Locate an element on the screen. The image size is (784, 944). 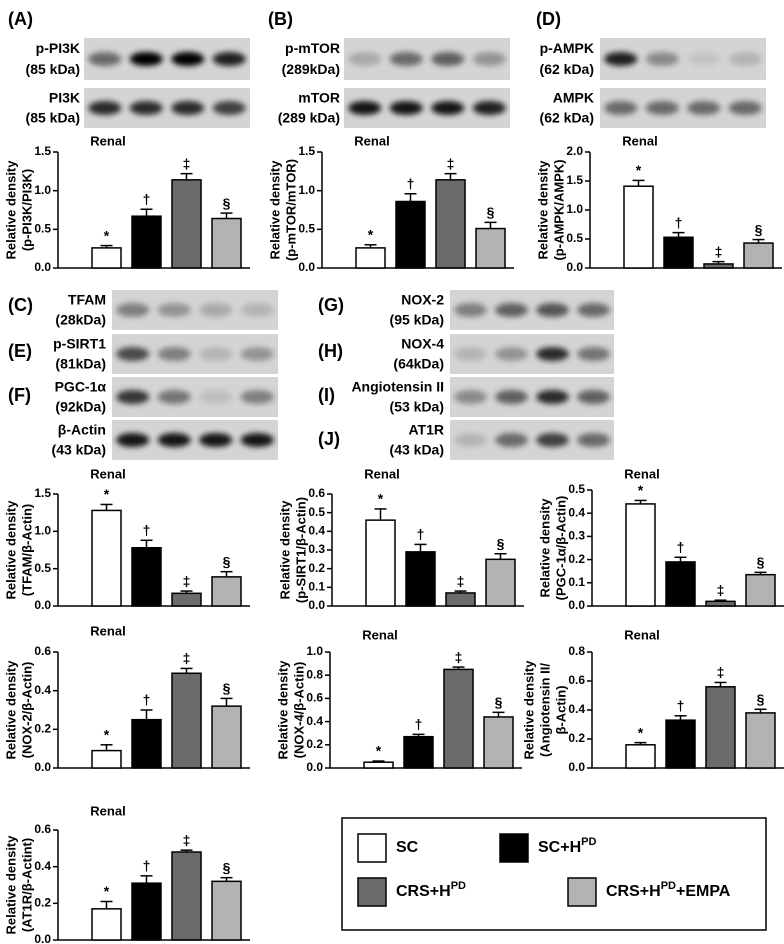
significance-mark: † is located at coordinates (147, 530).